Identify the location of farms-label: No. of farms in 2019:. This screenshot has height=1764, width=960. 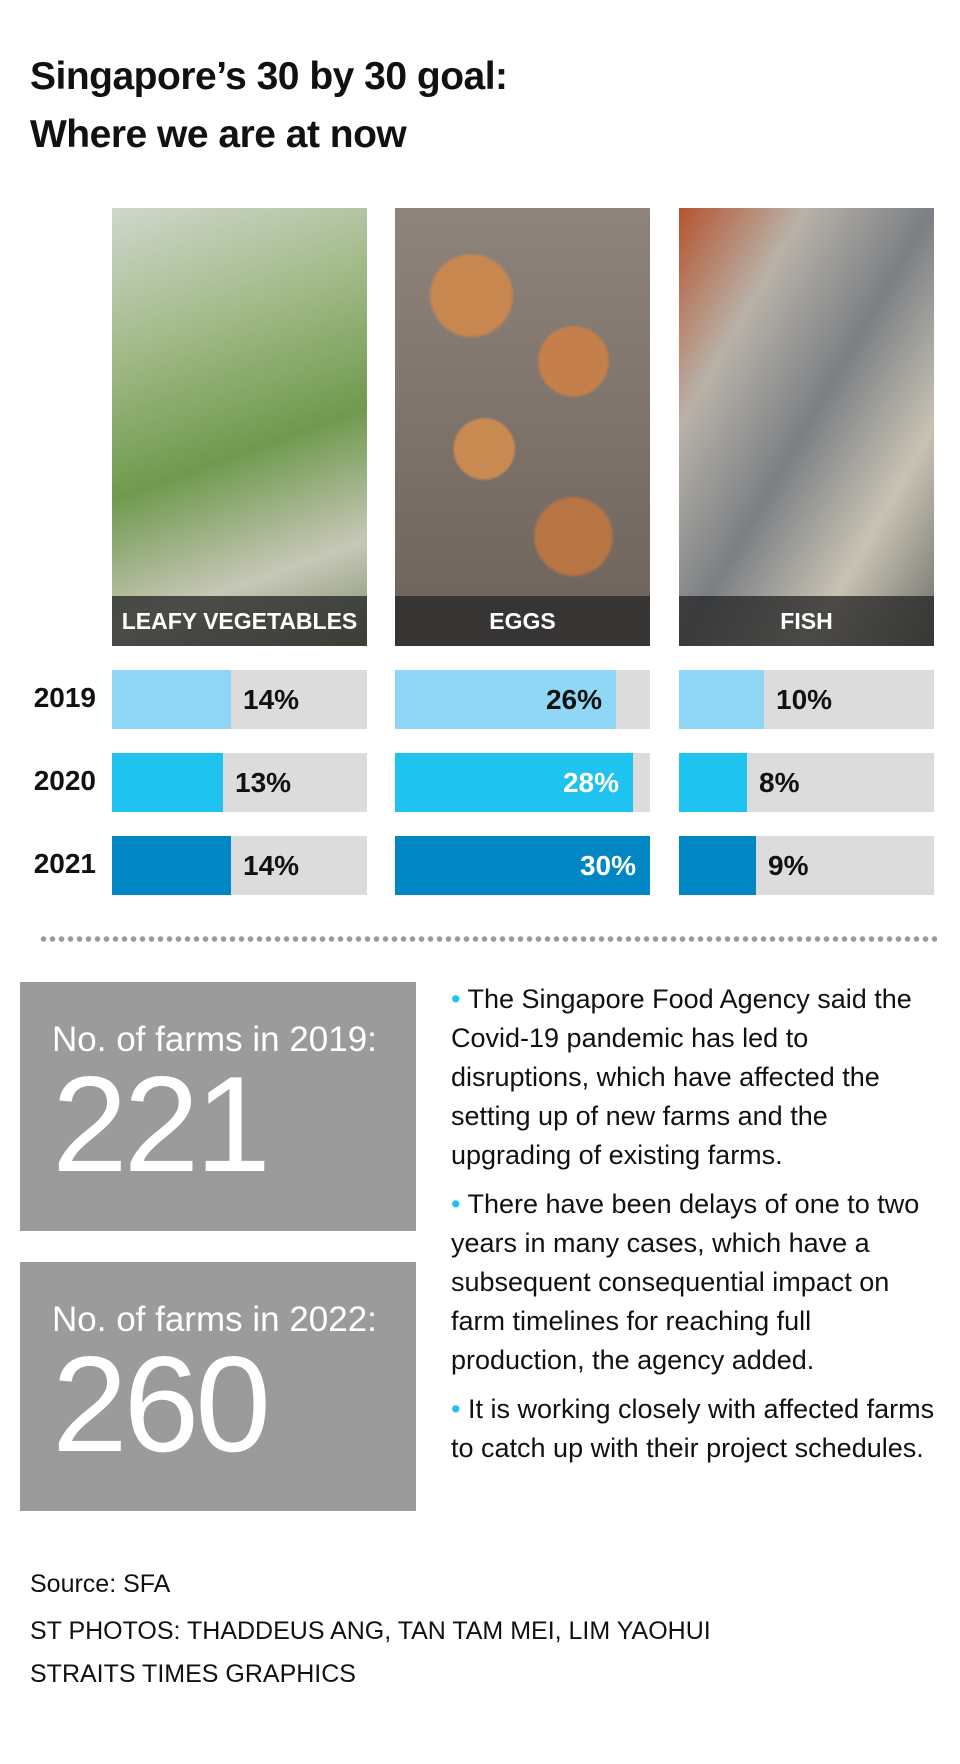
(214, 1039).